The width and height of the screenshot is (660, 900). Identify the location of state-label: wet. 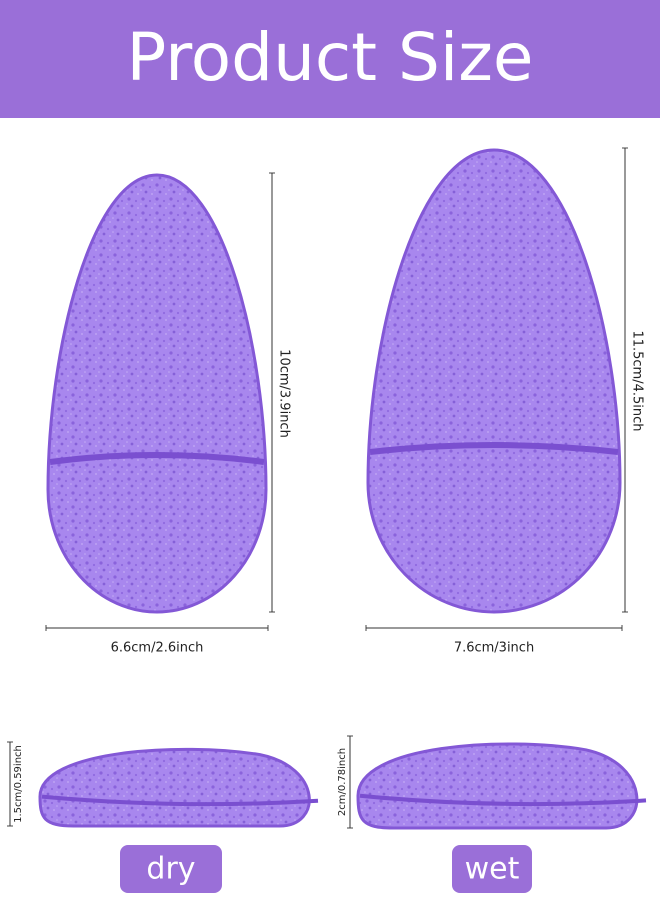
(492, 869).